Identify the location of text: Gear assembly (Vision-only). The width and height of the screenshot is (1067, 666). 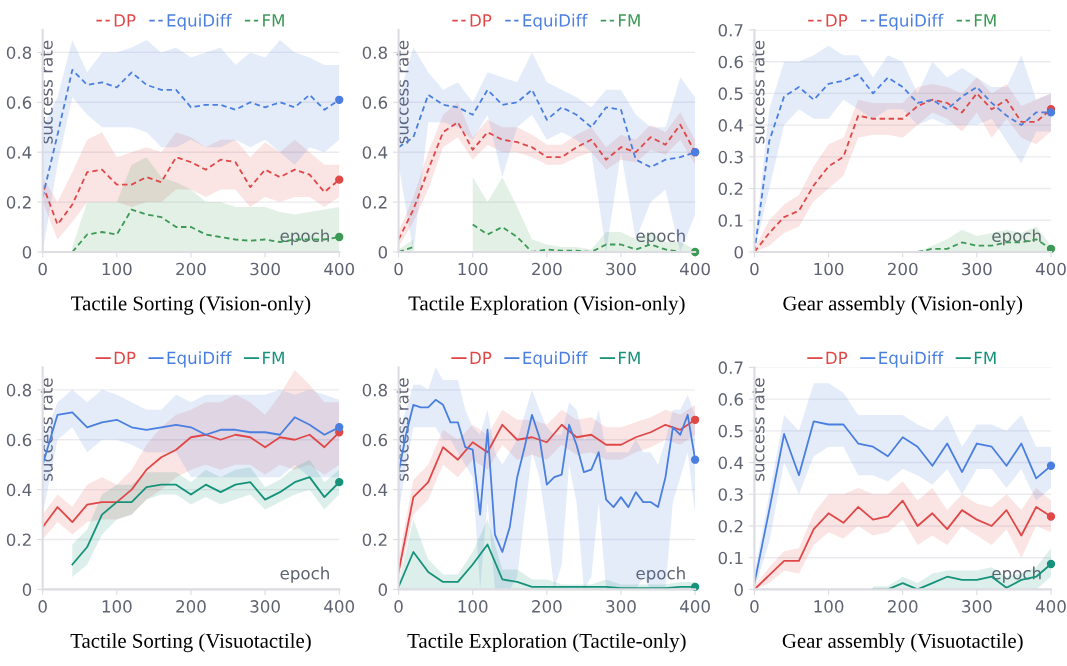
(903, 305).